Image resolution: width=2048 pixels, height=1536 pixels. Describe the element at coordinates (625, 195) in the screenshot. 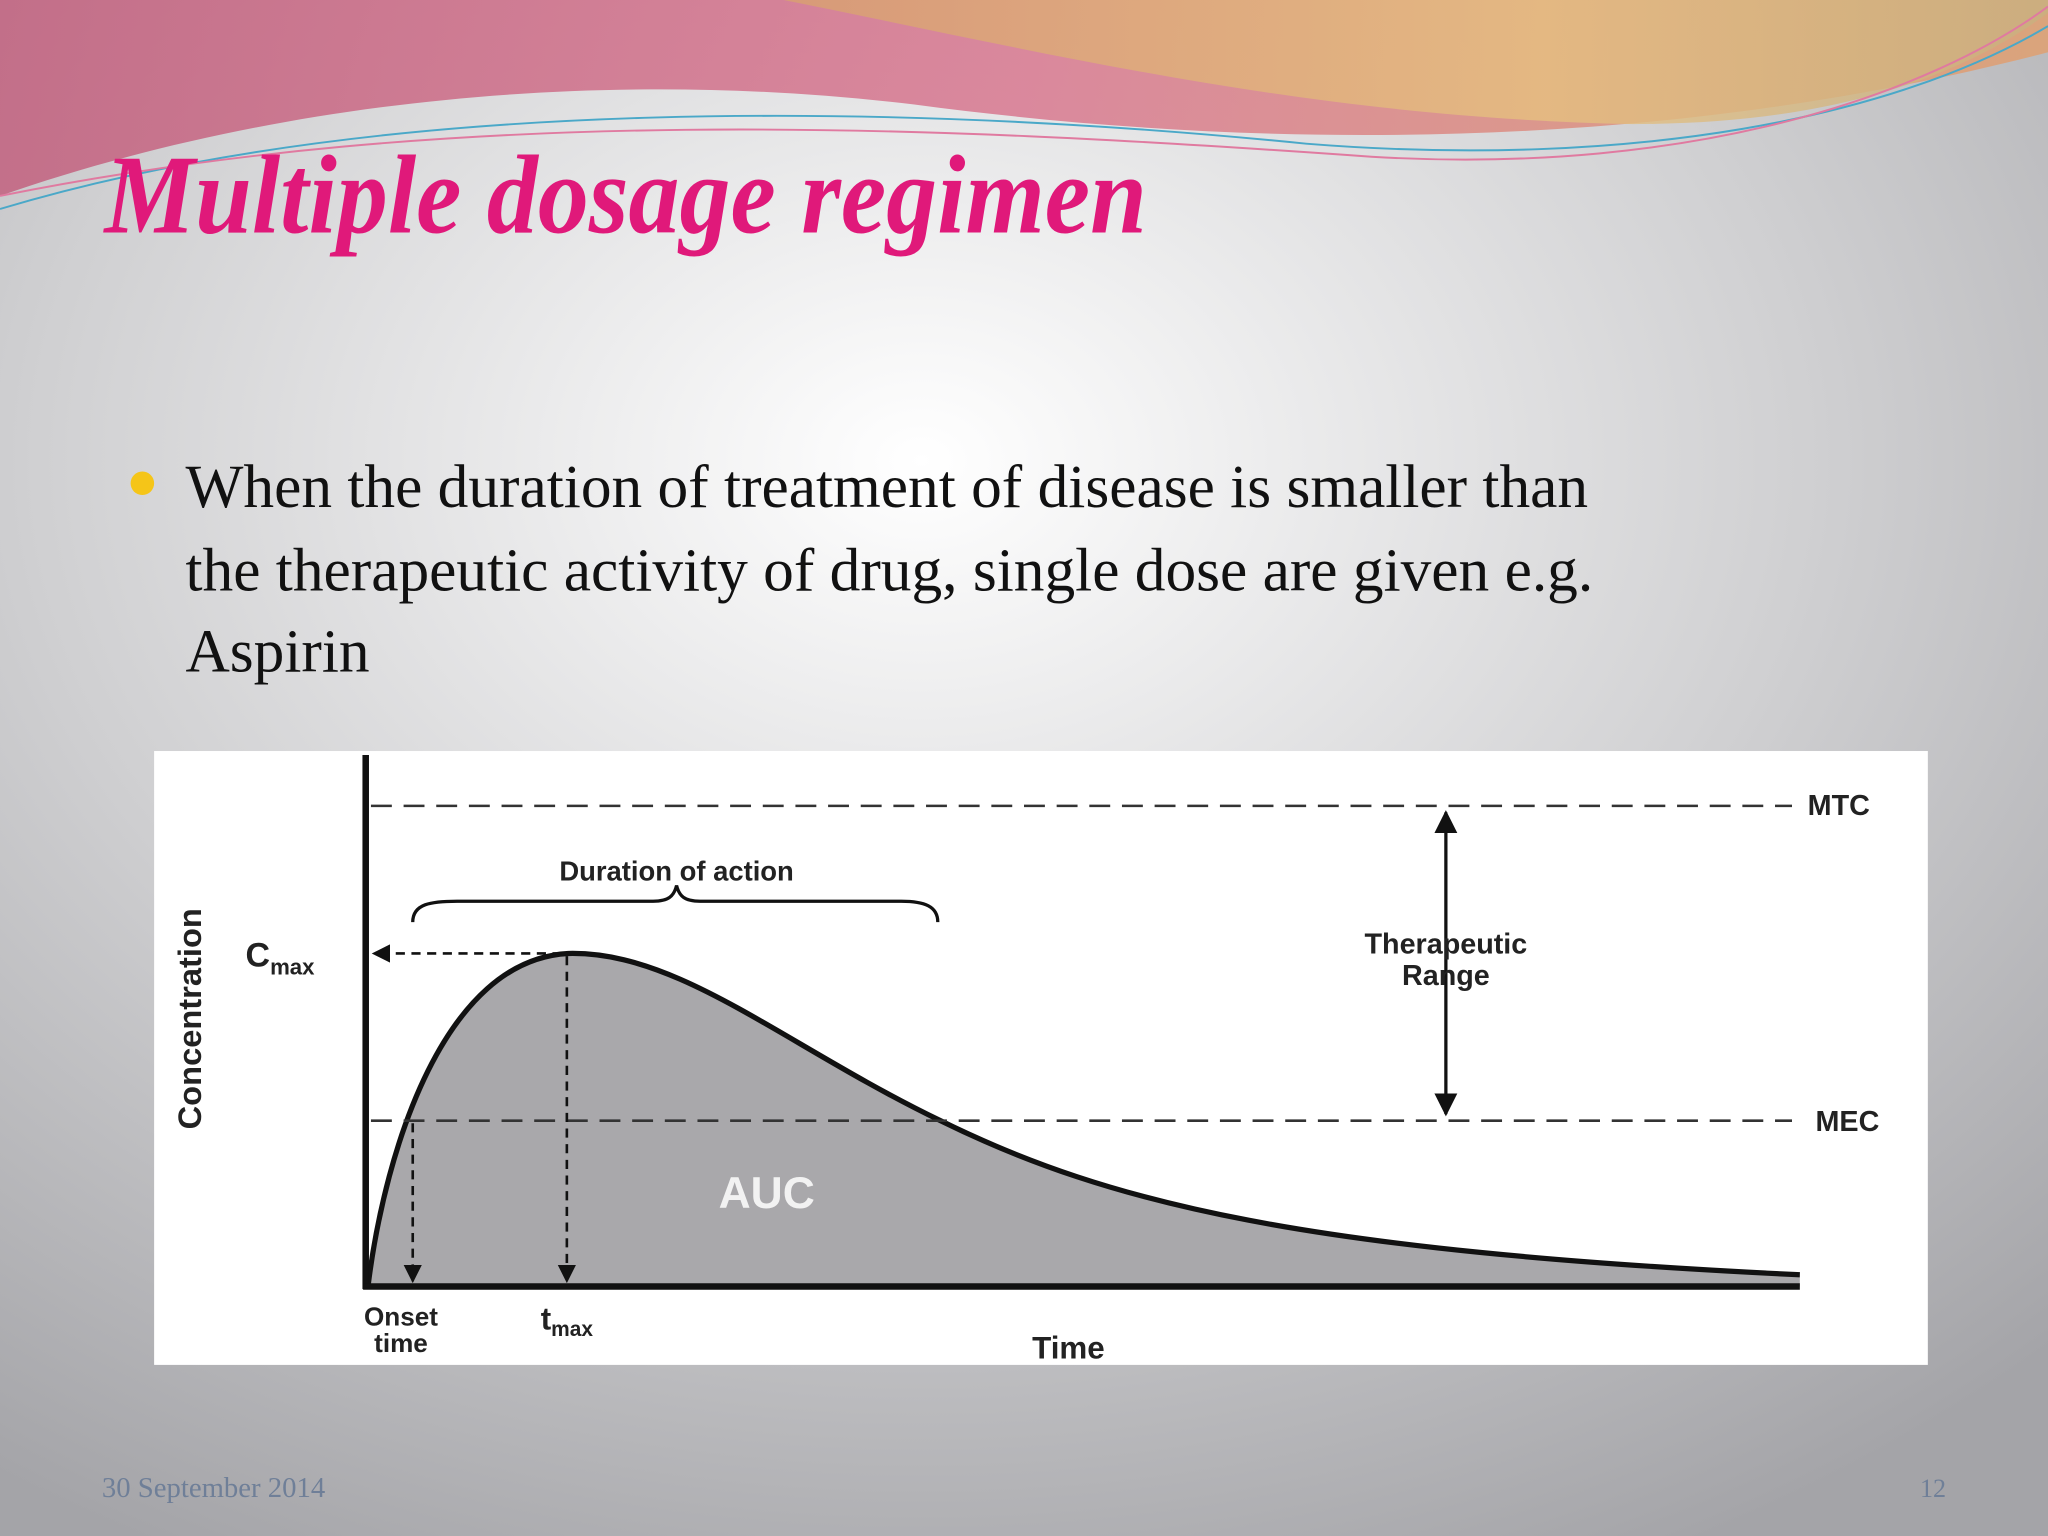

I see `slide-title: Multiple dosage regimen` at that location.